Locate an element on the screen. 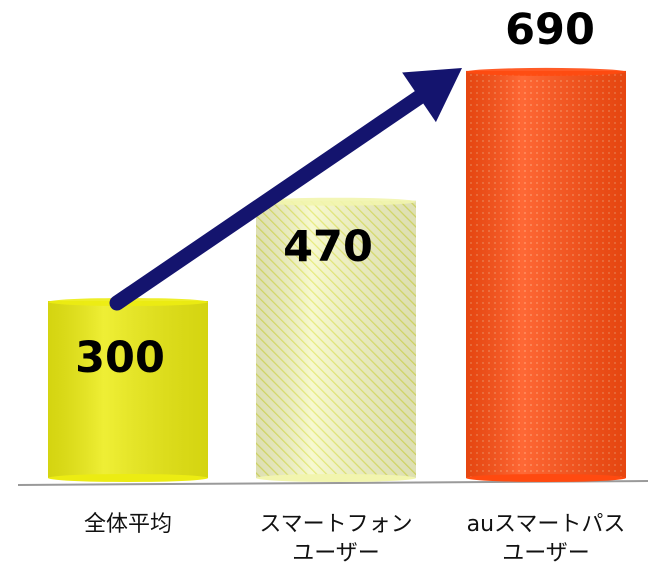 This screenshot has height=568, width=650. category-label-line1: 全体平均 is located at coordinates (127, 524).